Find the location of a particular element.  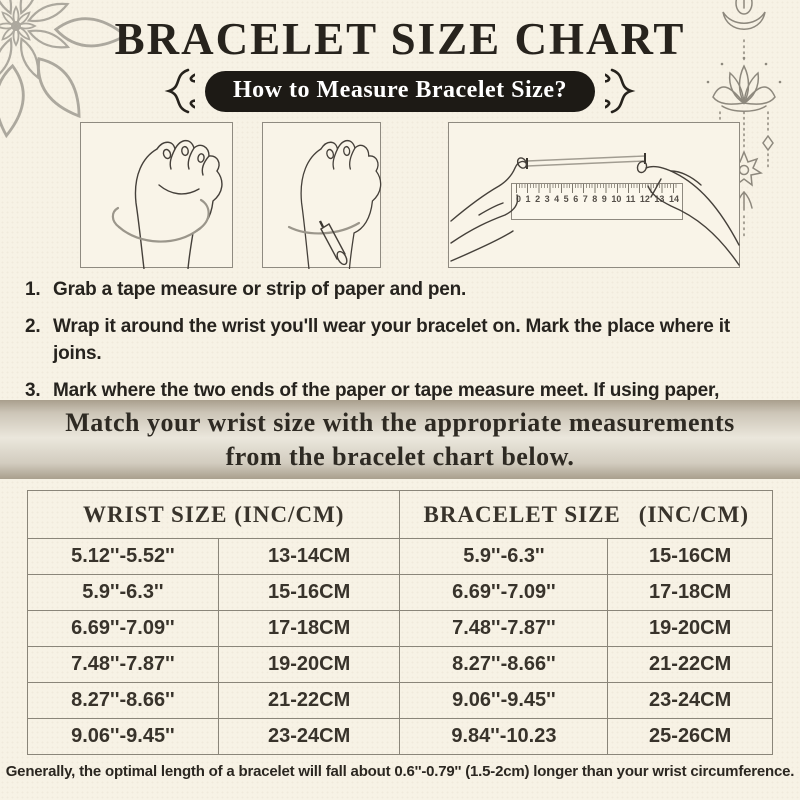

ruler-number: 4 is located at coordinates (557, 199).